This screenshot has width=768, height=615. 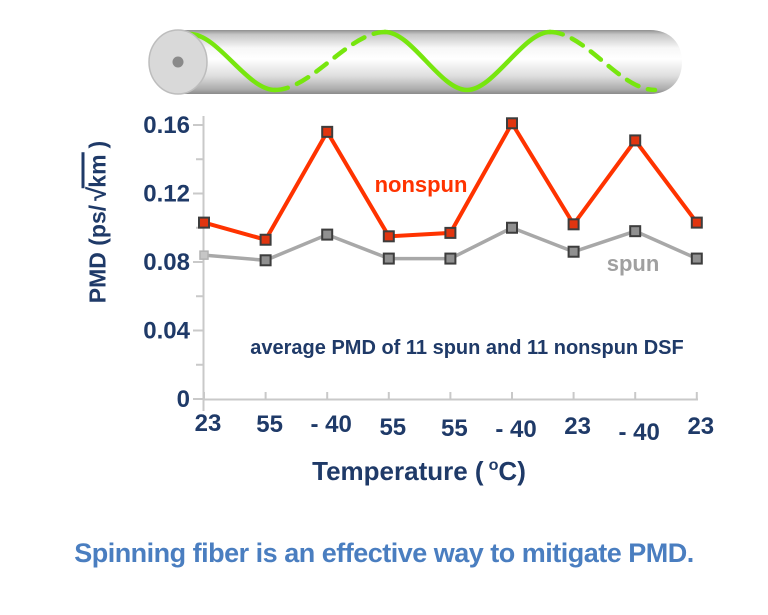 I want to click on x-axis-title-sup: o, so click(x=493, y=465).